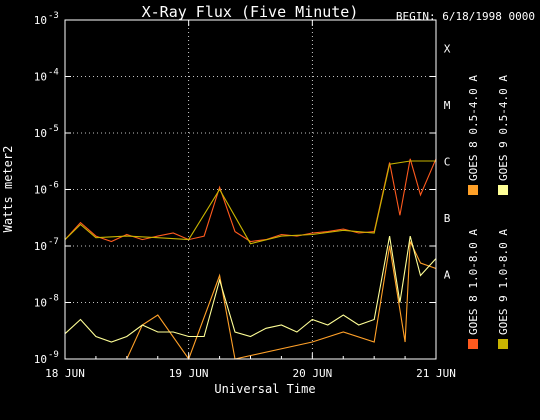 The height and width of the screenshot is (420, 540). What do you see at coordinates (189, 373) in the screenshot?
I see `x-tick-label: 19 JUN` at bounding box center [189, 373].